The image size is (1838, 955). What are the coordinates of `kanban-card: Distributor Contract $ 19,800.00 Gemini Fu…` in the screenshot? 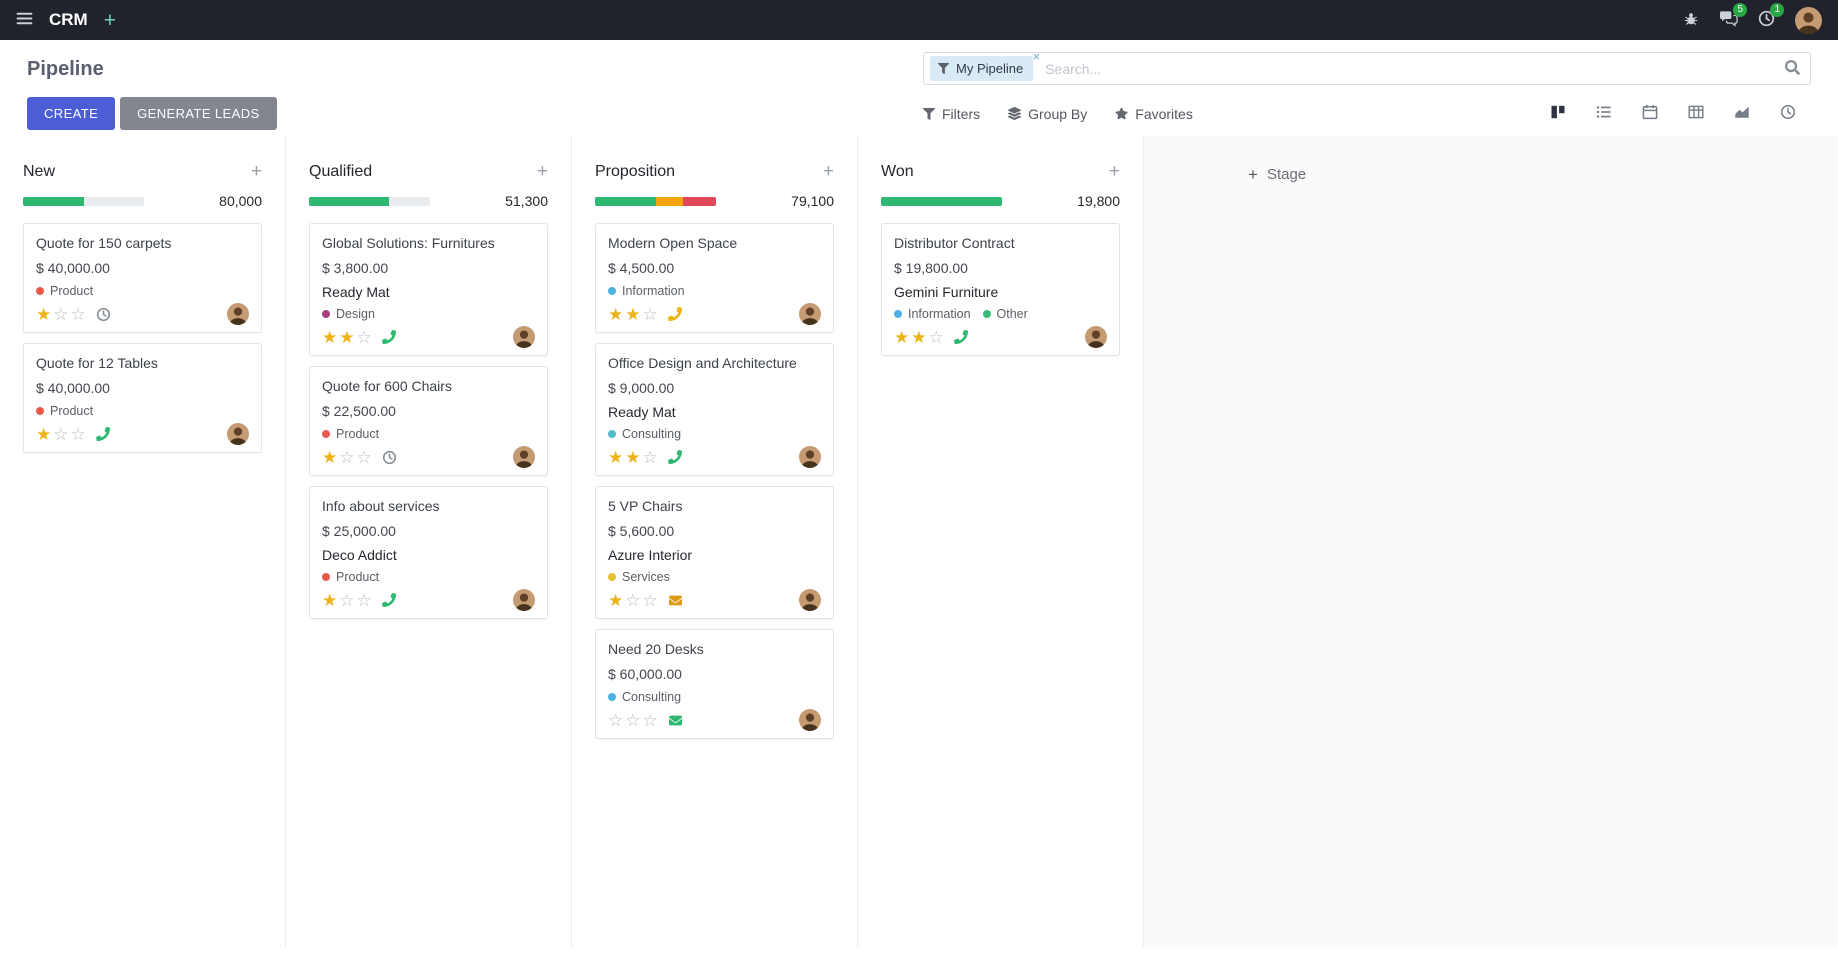 It's located at (1000, 289).